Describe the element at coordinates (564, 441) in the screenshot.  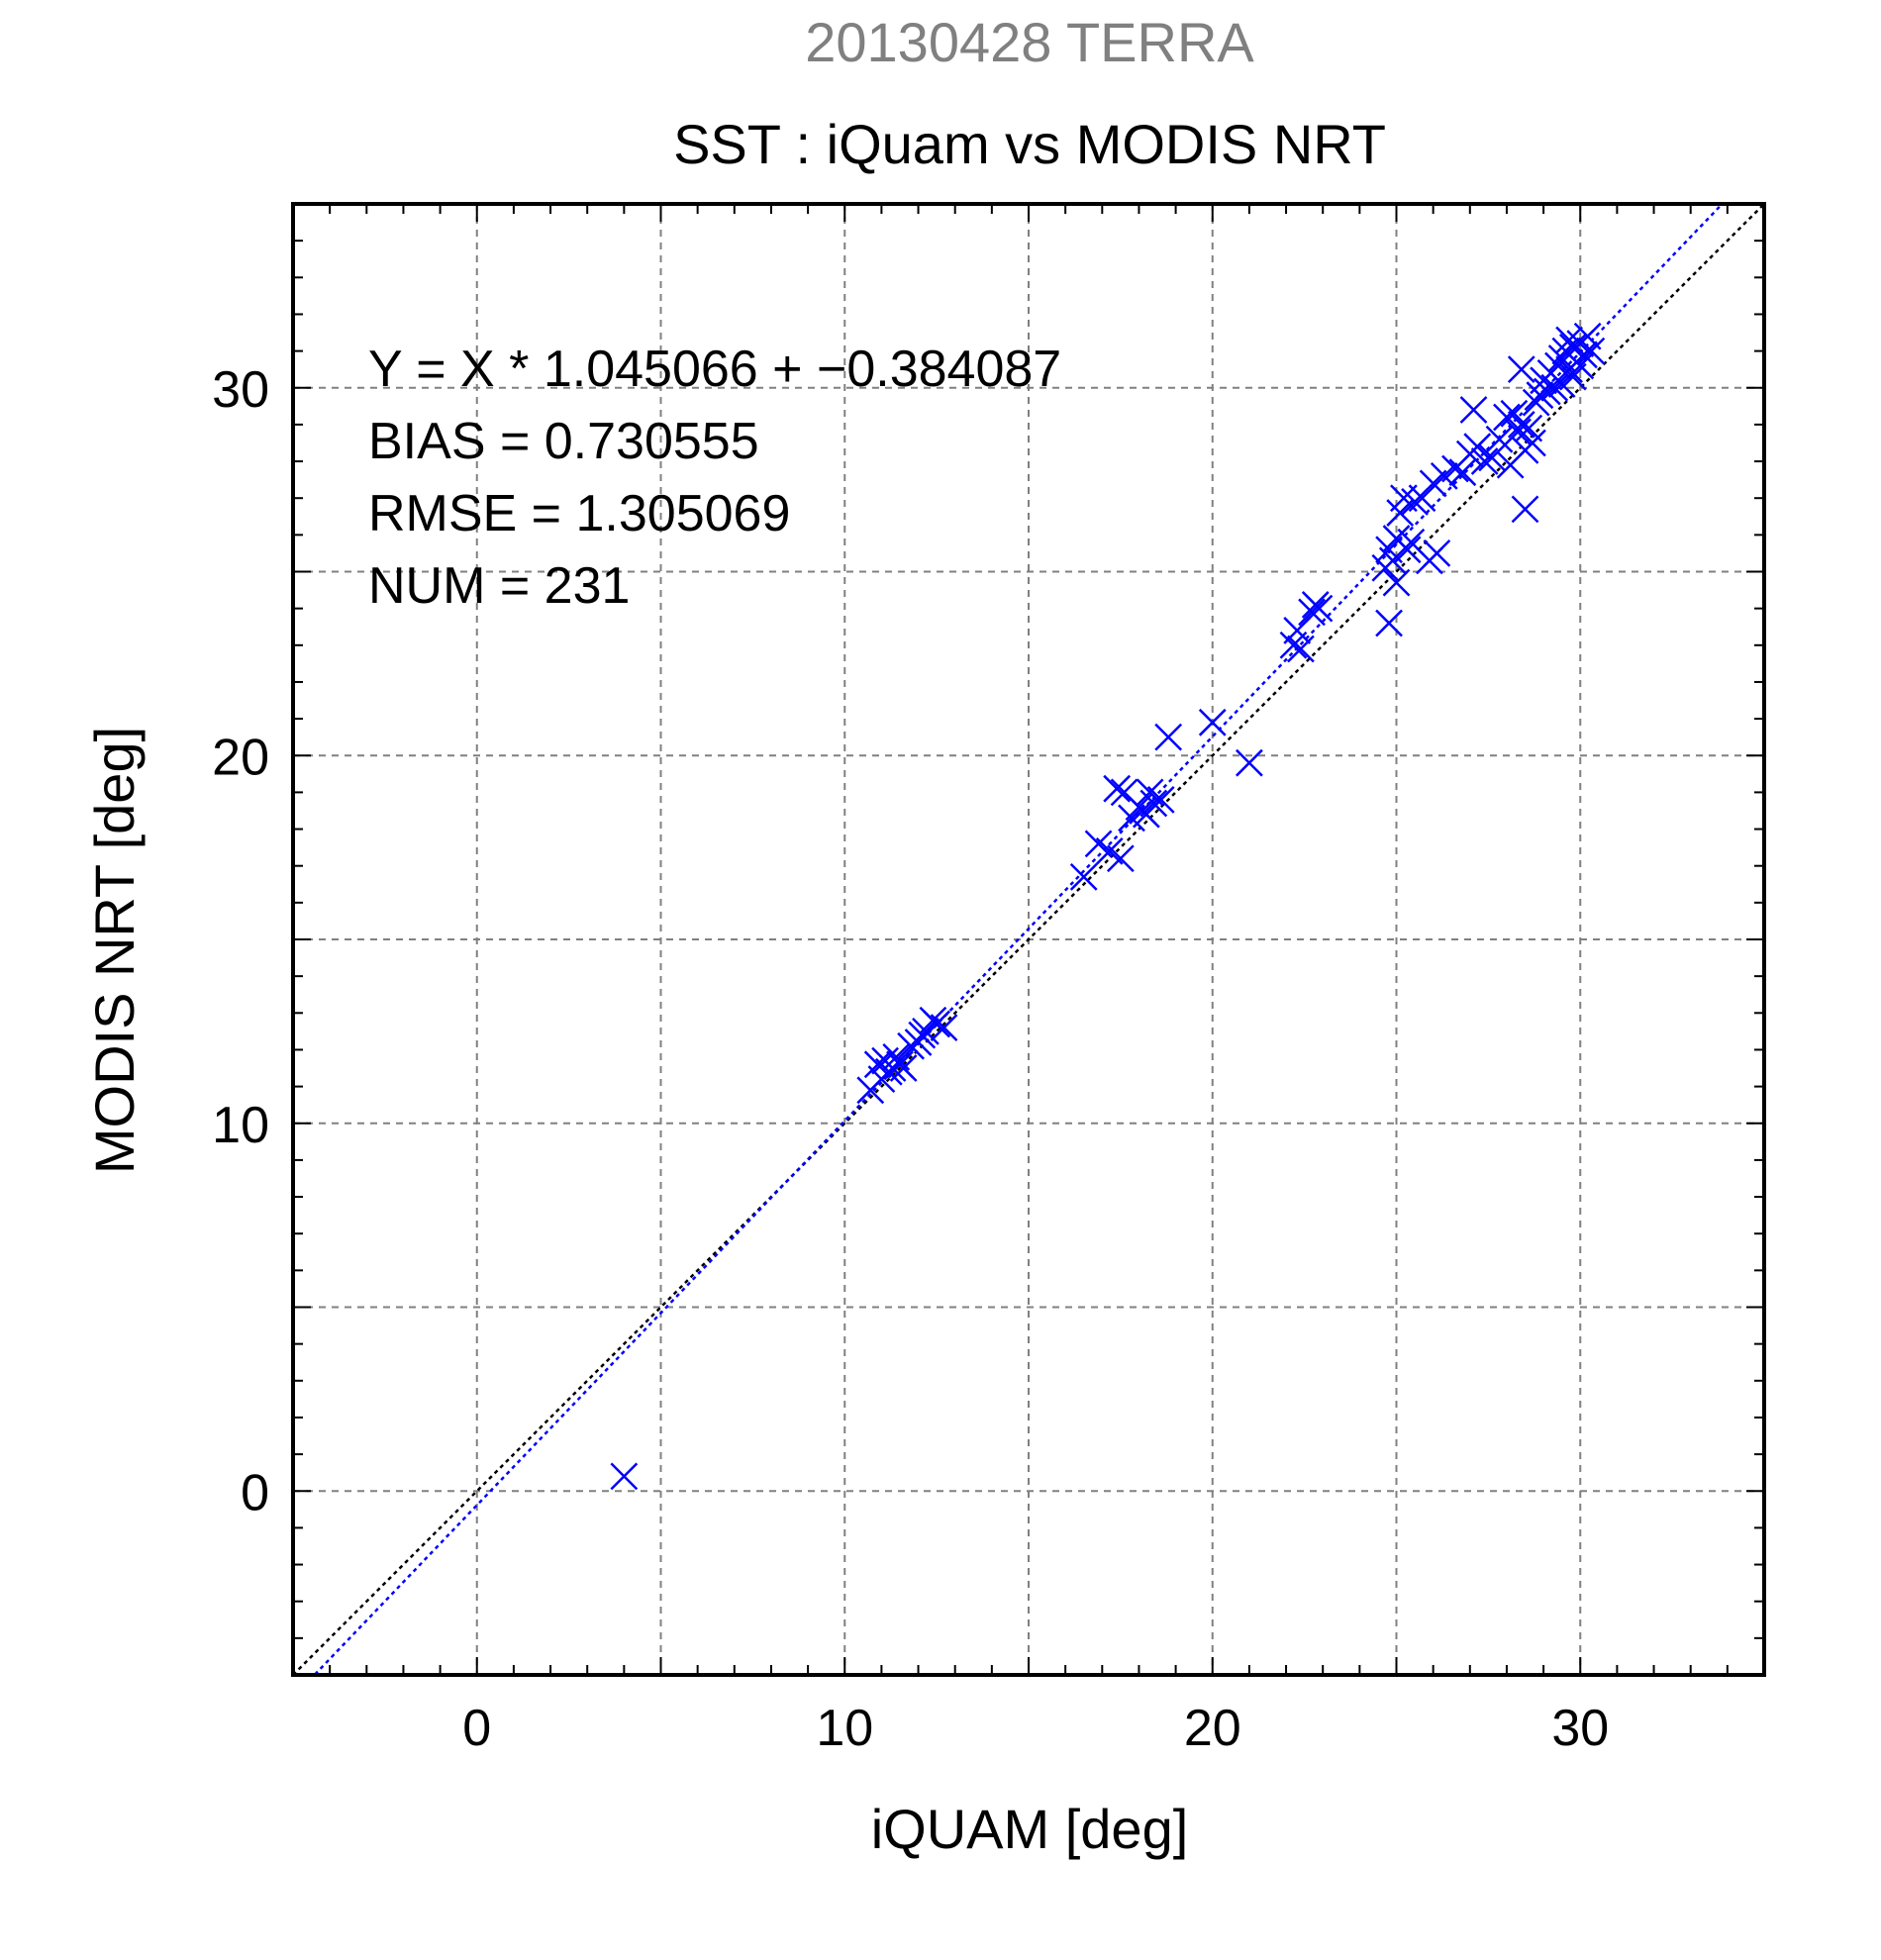
I see `bias-label: BIAS = 0.730555` at that location.